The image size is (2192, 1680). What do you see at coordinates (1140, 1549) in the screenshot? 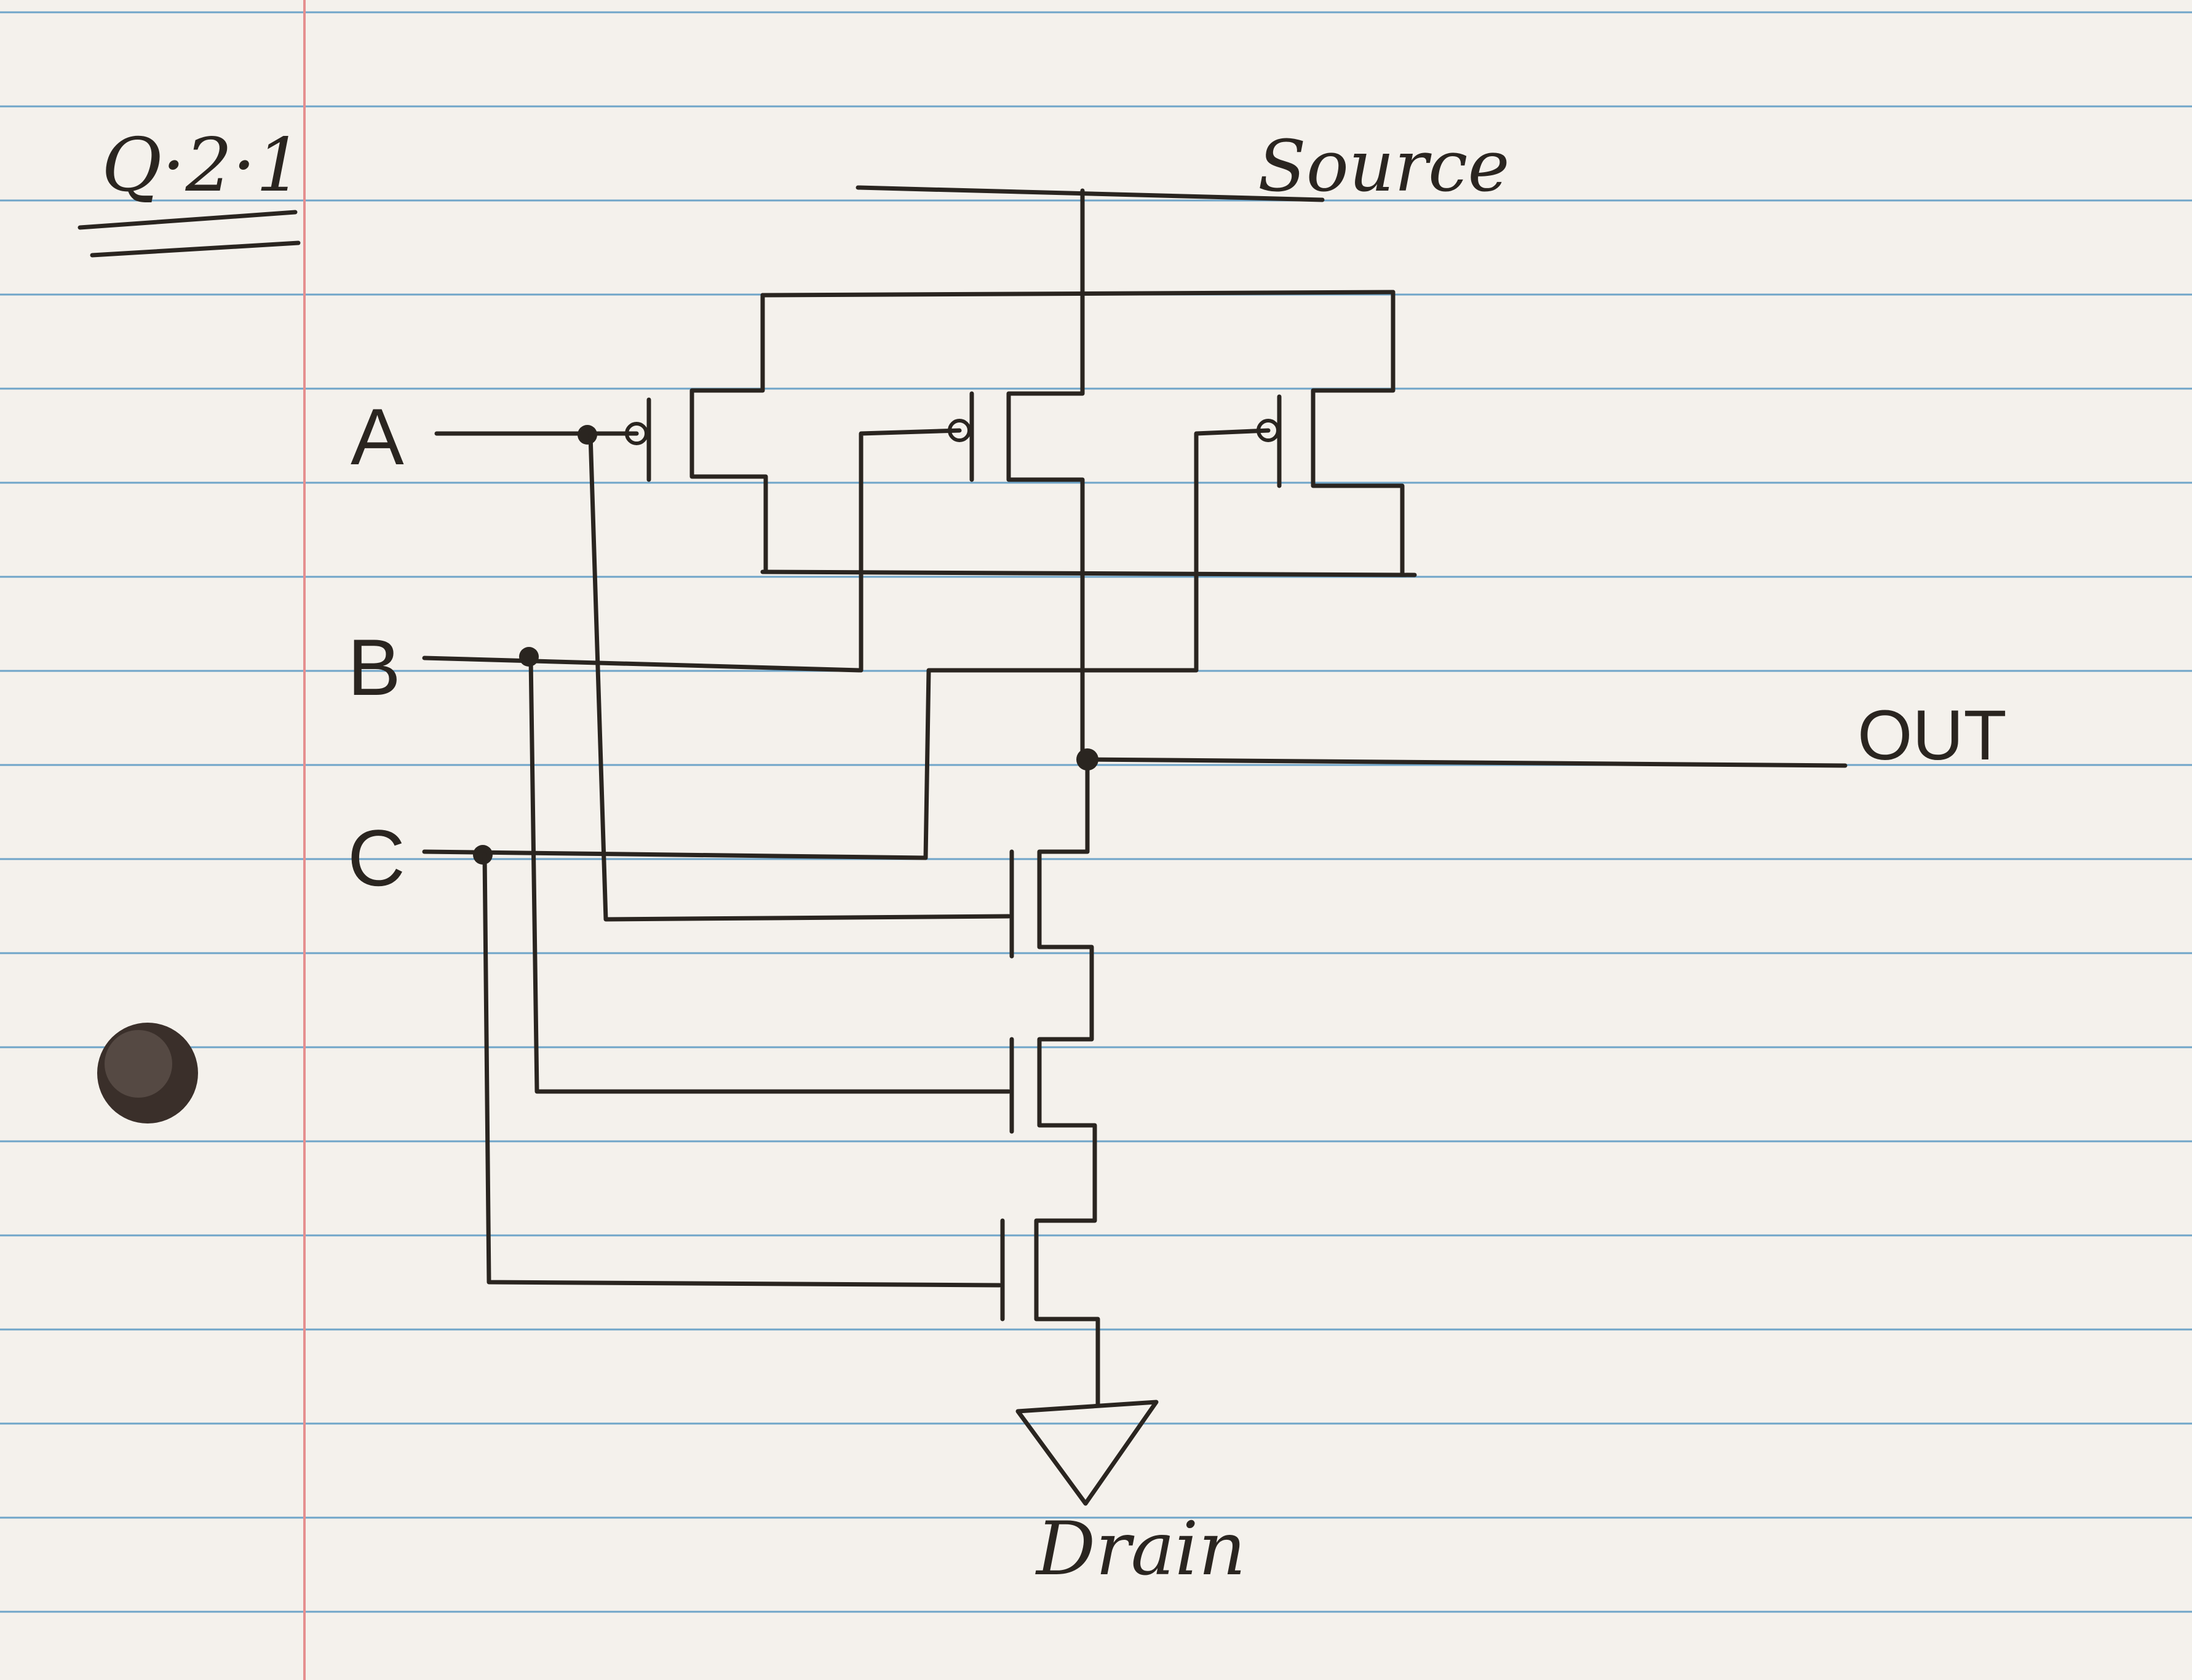
I see `drain-label: Drain` at bounding box center [1140, 1549].